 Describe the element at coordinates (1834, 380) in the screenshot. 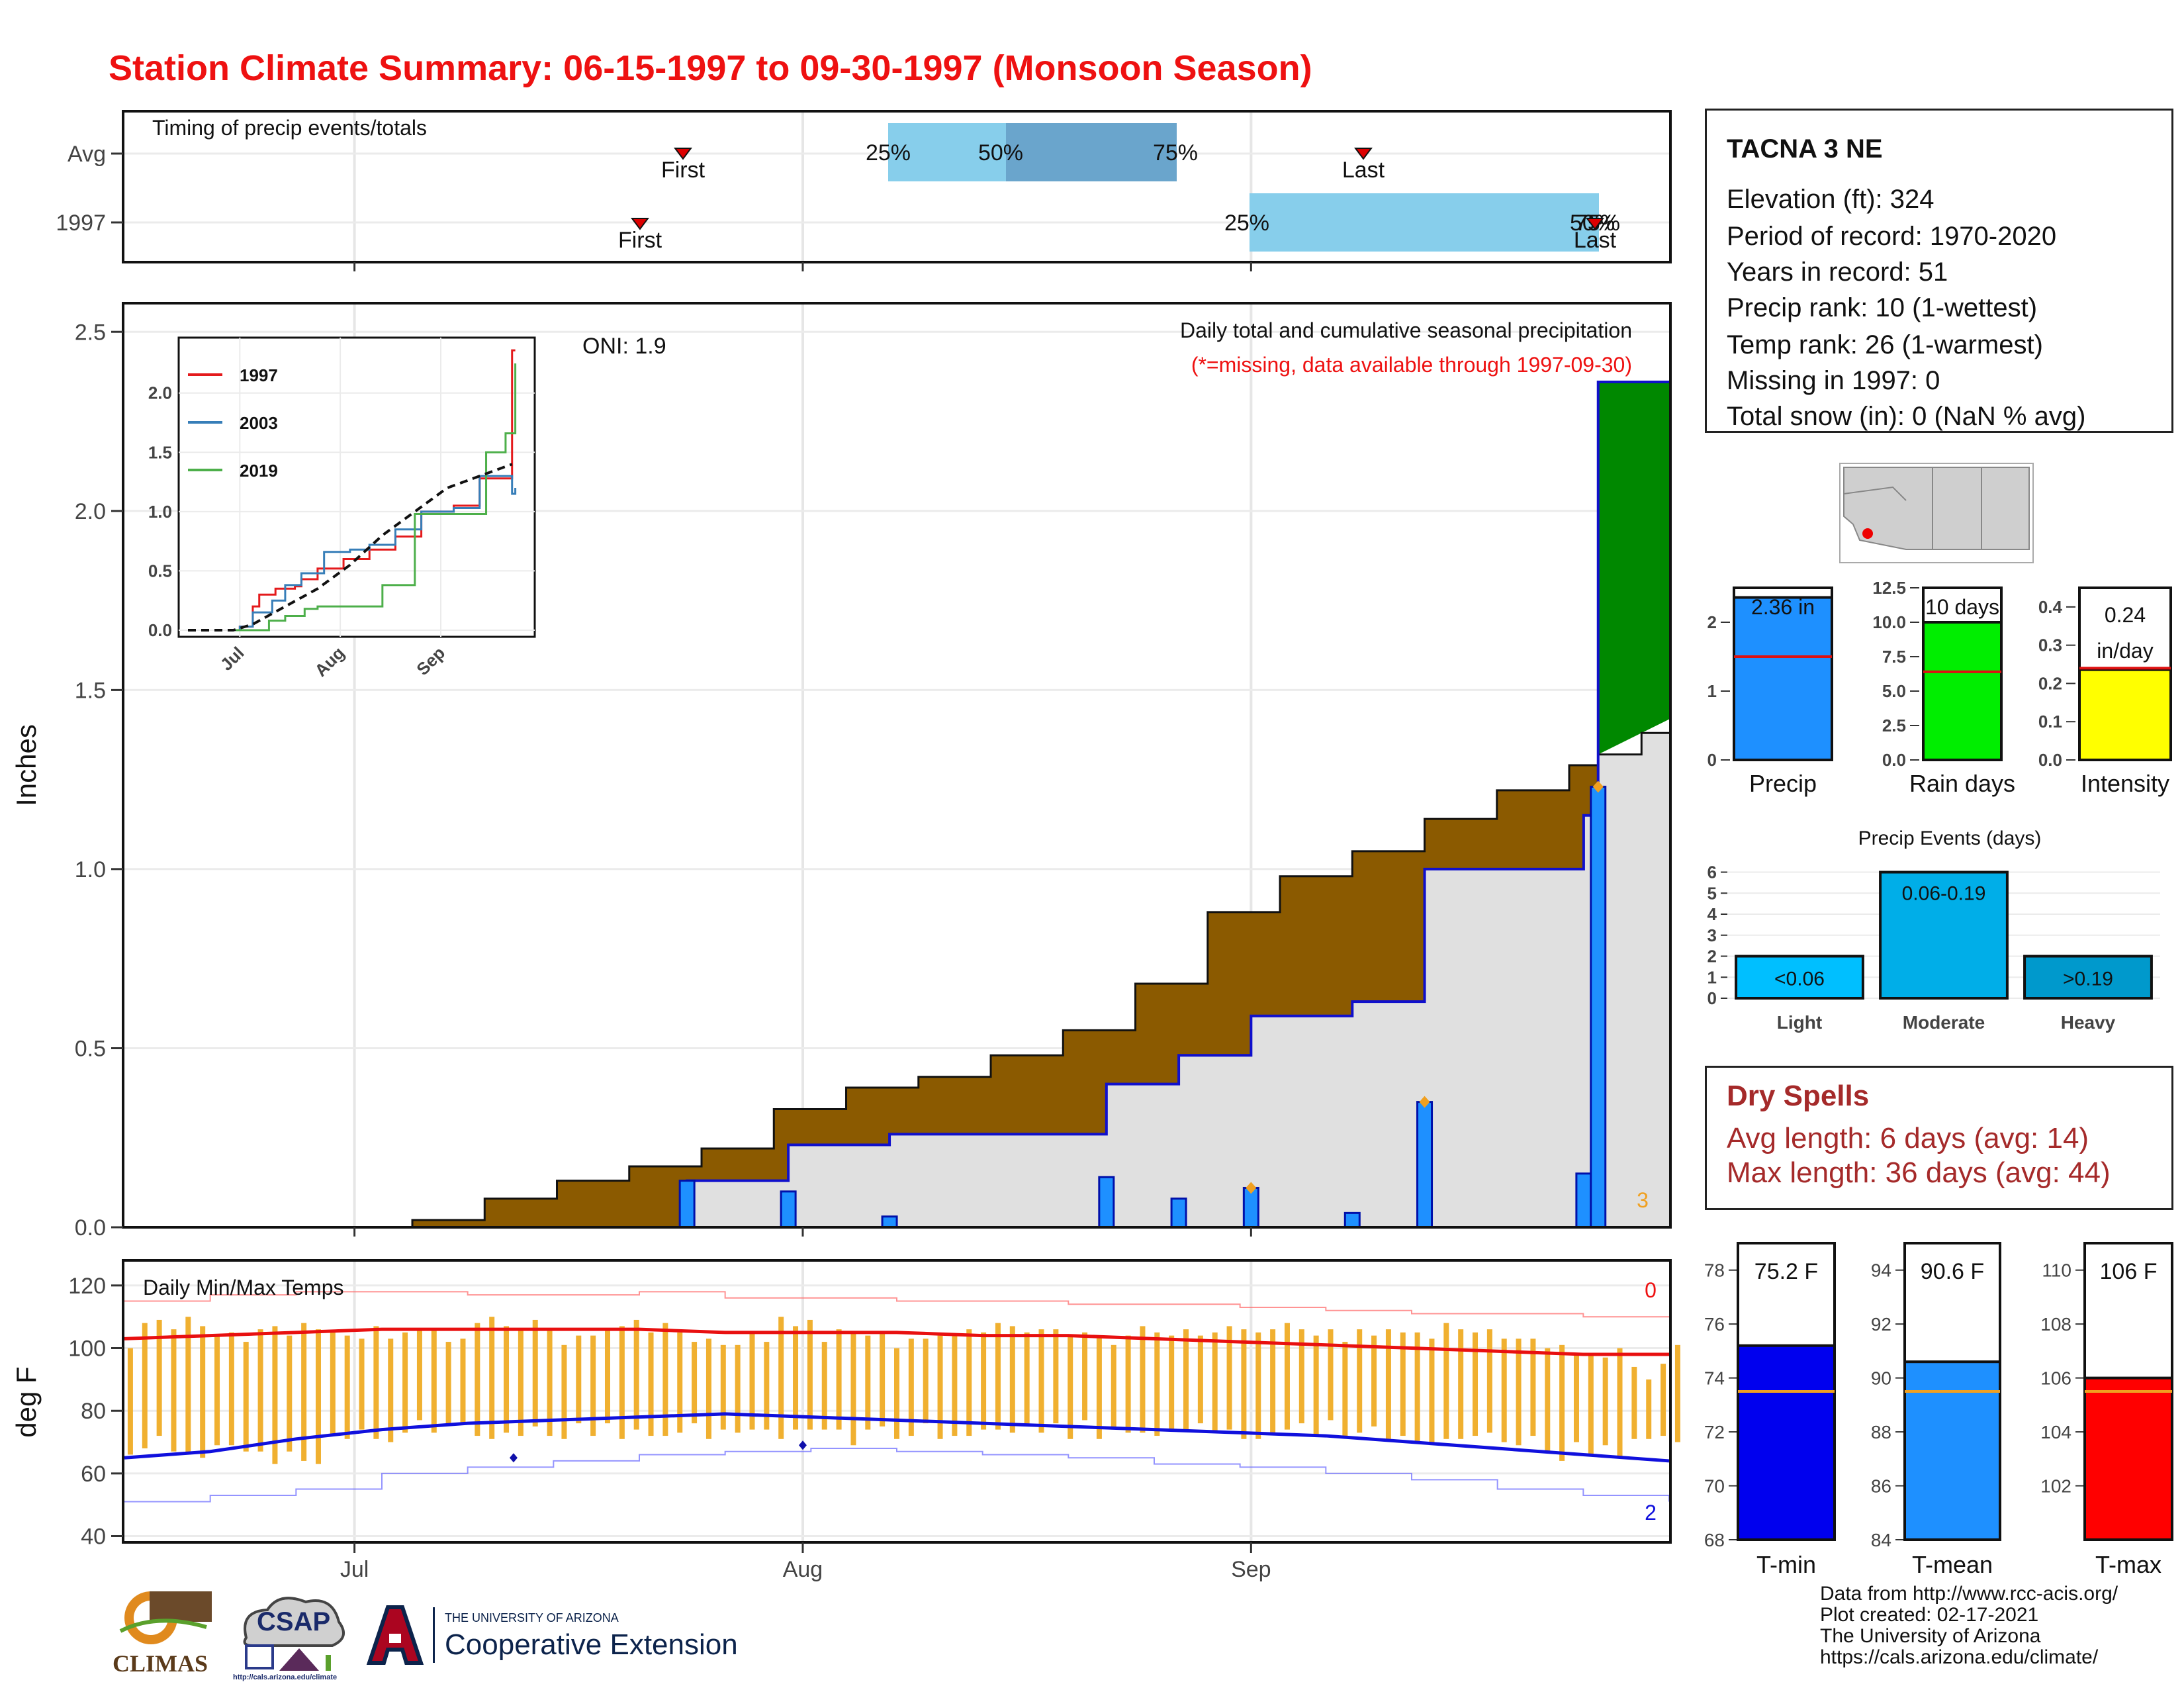

I see `station-missing: Missing in 1997: 0` at that location.